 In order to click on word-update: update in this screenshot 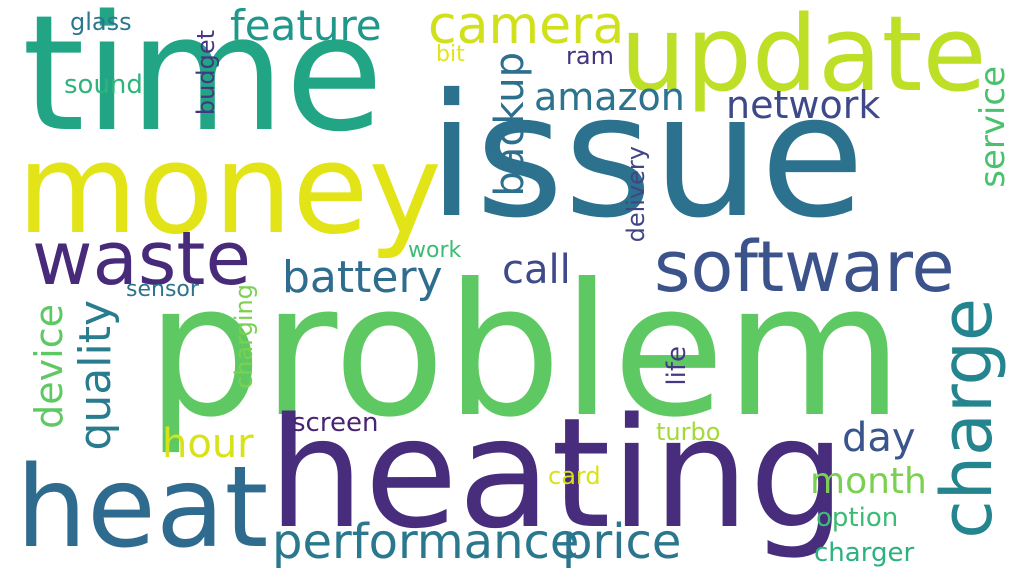, I will do `click(803, 57)`.